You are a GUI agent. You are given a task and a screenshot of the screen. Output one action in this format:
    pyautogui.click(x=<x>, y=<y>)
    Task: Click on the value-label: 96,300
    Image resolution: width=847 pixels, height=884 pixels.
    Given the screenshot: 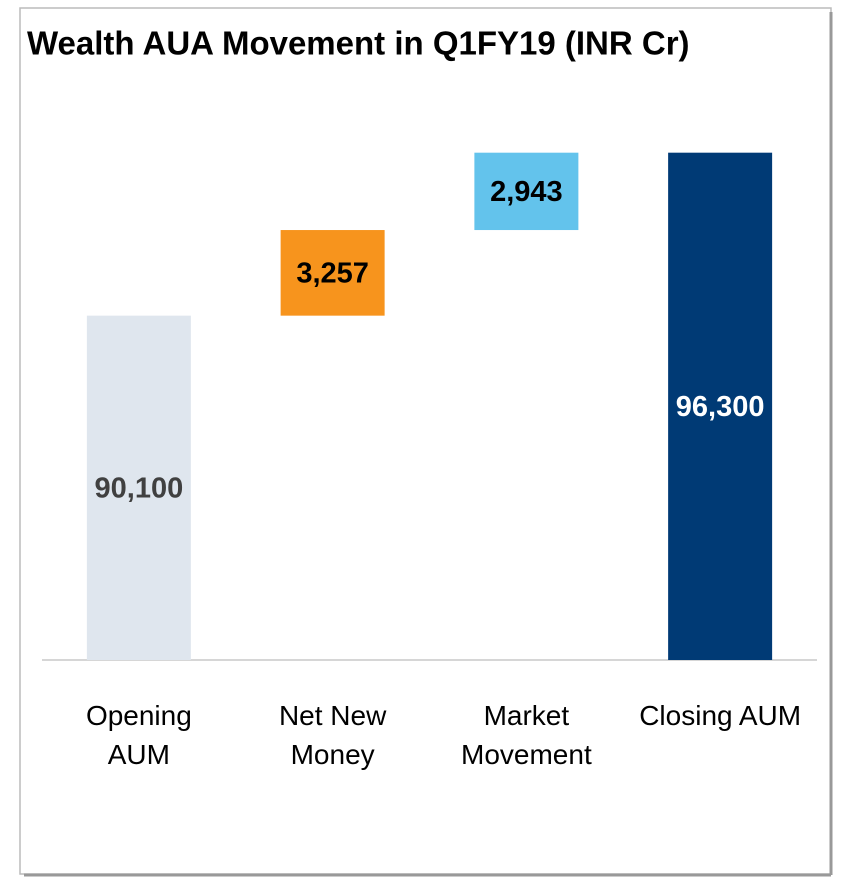 What is the action you would take?
    pyautogui.click(x=720, y=407)
    